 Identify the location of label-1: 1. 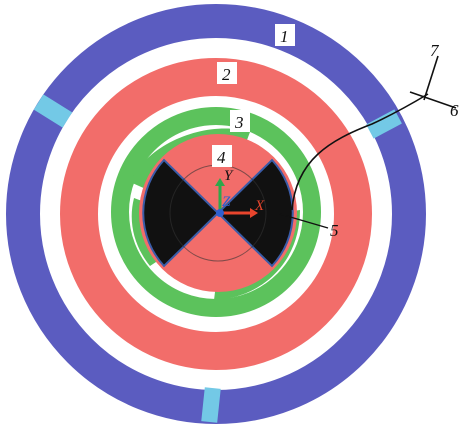
(284, 36).